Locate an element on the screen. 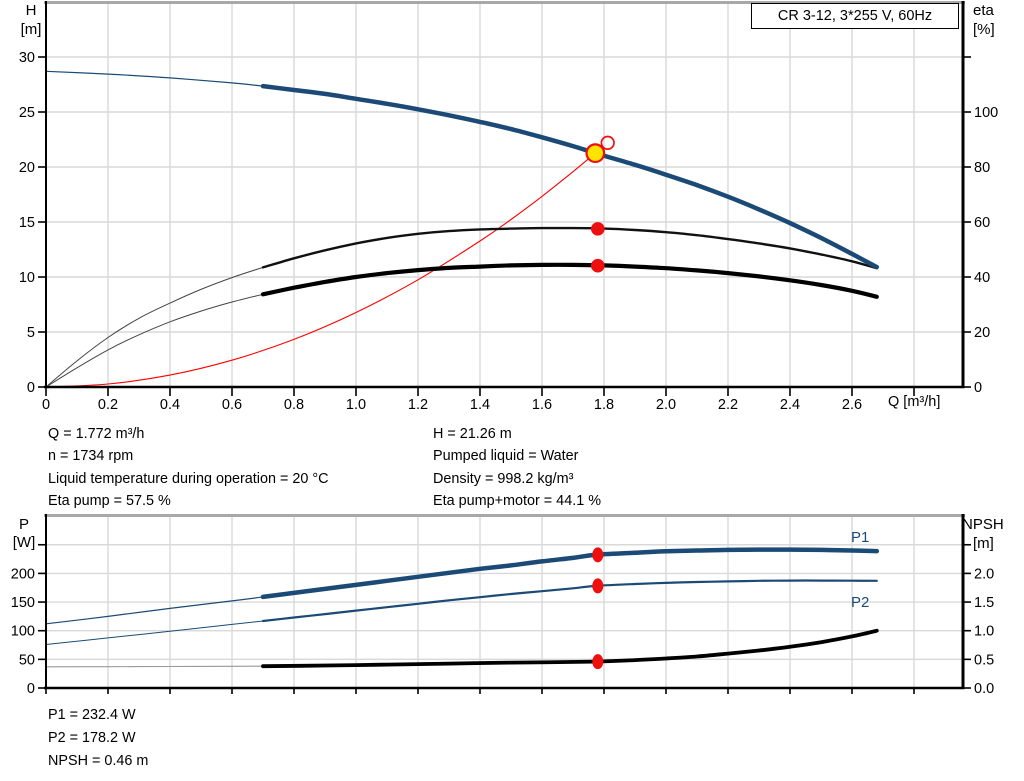 The height and width of the screenshot is (781, 1024). x-tick-label: 1.0 is located at coordinates (356, 405).